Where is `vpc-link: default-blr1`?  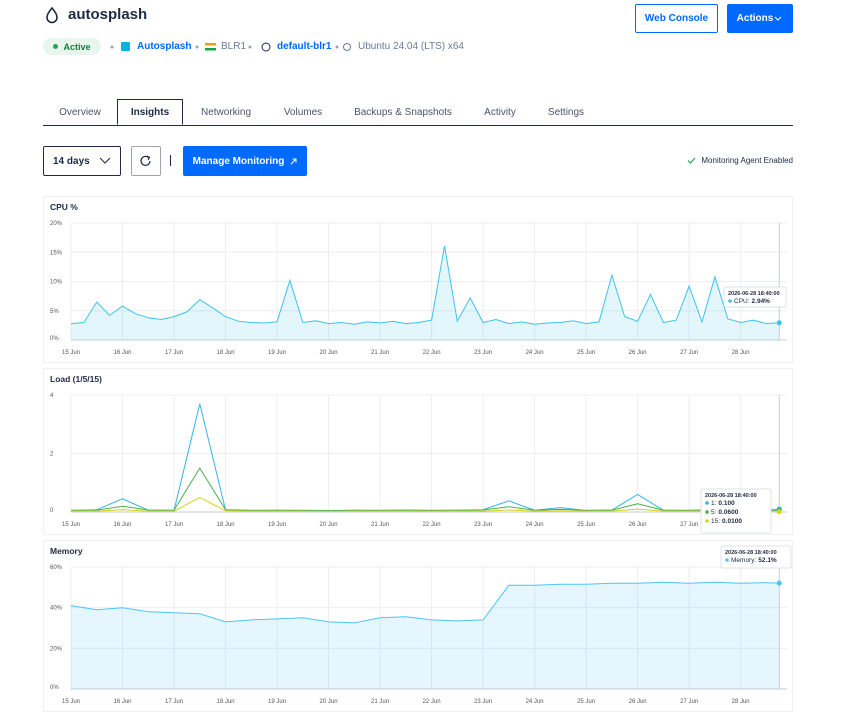 vpc-link: default-blr1 is located at coordinates (304, 46).